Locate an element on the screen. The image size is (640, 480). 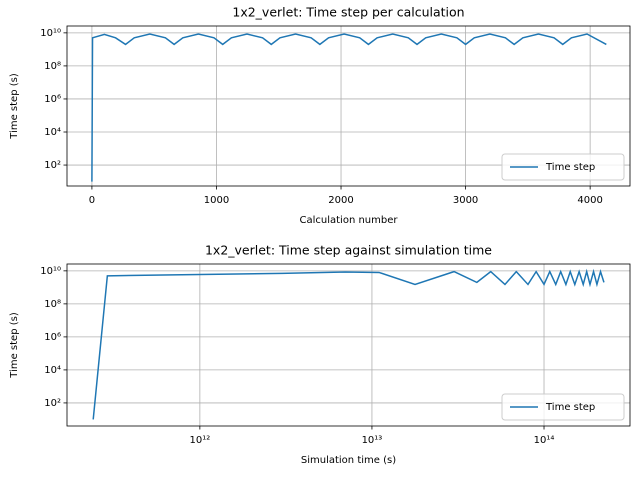
x-tick-label: 10¹³ is located at coordinates (372, 440).